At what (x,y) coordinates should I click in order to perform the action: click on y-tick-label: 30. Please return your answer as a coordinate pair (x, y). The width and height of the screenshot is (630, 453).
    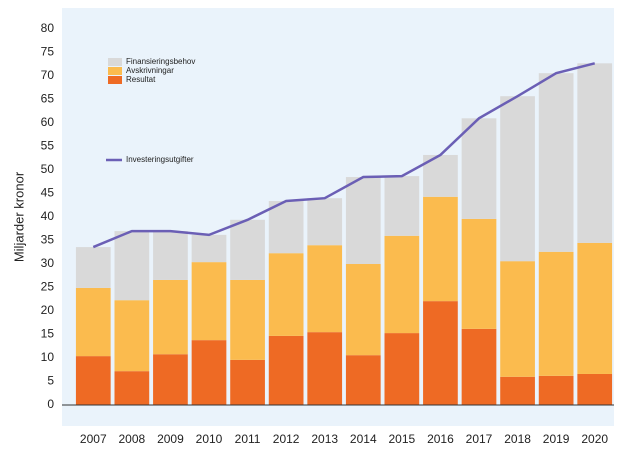
    Looking at the image, I should click on (48, 263).